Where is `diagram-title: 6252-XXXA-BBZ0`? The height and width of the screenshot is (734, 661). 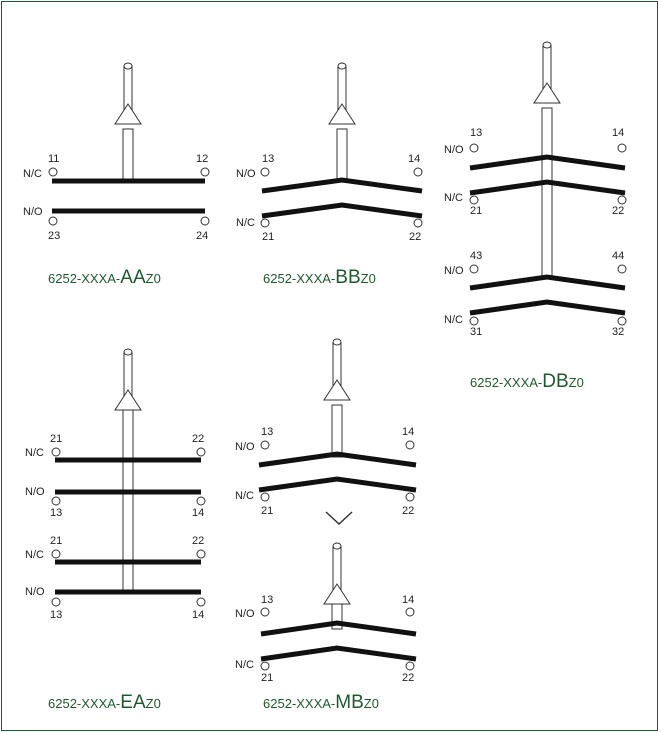
diagram-title: 6252-XXXA-BBZ0 is located at coordinates (319, 277).